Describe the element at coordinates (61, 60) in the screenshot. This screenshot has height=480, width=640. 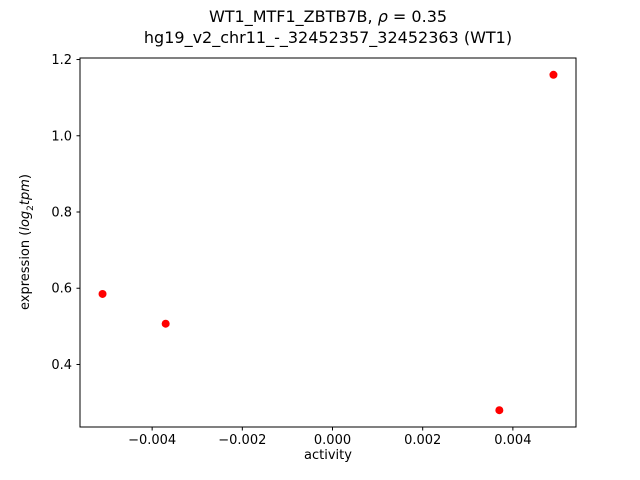
I see `y-tick-label: 1.2` at that location.